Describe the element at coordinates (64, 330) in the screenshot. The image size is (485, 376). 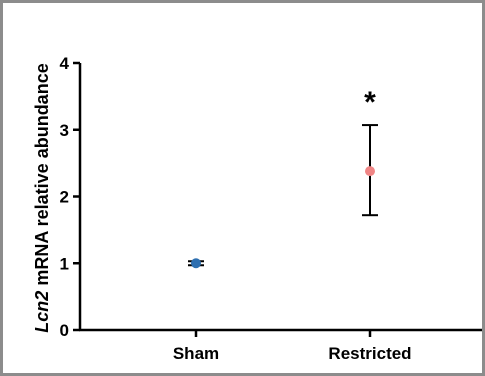
I see `y-tick-label: 0` at that location.